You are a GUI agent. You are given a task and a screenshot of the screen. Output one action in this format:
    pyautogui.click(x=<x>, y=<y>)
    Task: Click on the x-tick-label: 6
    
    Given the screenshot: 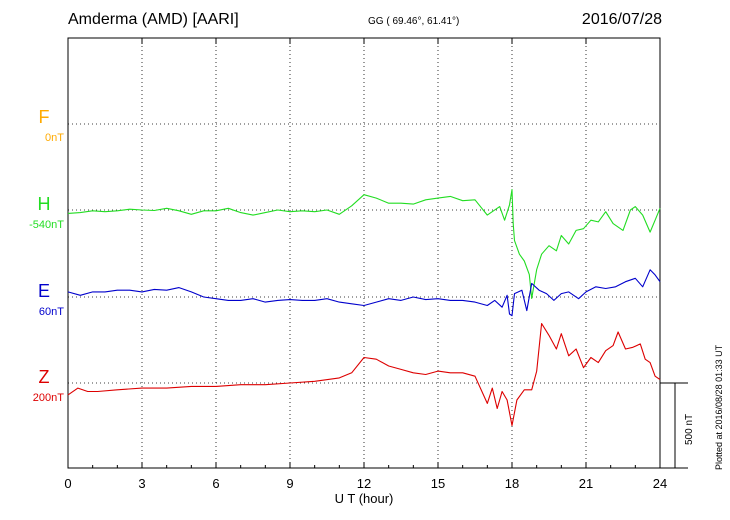 What is the action you would take?
    pyautogui.click(x=215, y=483)
    